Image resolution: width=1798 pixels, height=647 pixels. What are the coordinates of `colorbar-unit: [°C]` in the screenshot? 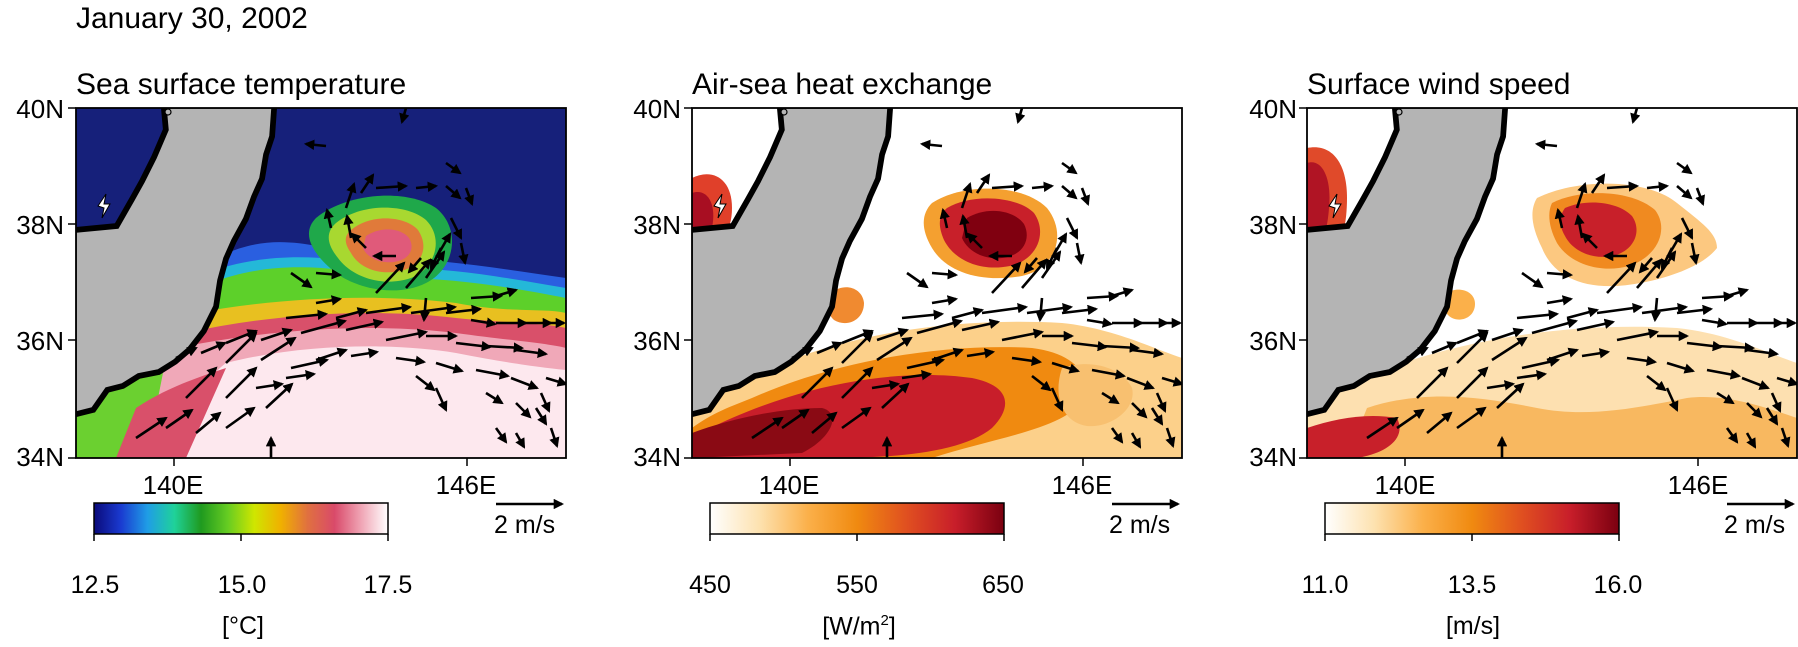 It's located at (243, 626).